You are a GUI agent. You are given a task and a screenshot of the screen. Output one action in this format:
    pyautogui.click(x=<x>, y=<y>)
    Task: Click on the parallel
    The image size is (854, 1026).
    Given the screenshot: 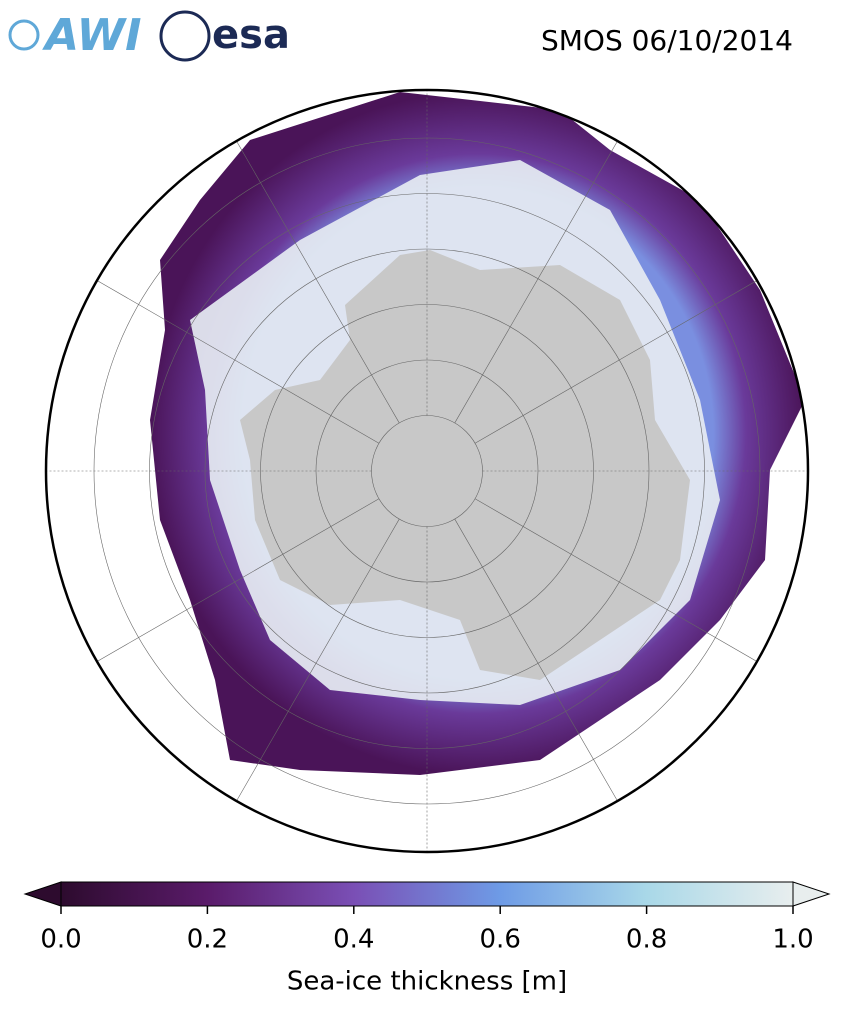 What is the action you would take?
    pyautogui.click(x=427, y=471)
    